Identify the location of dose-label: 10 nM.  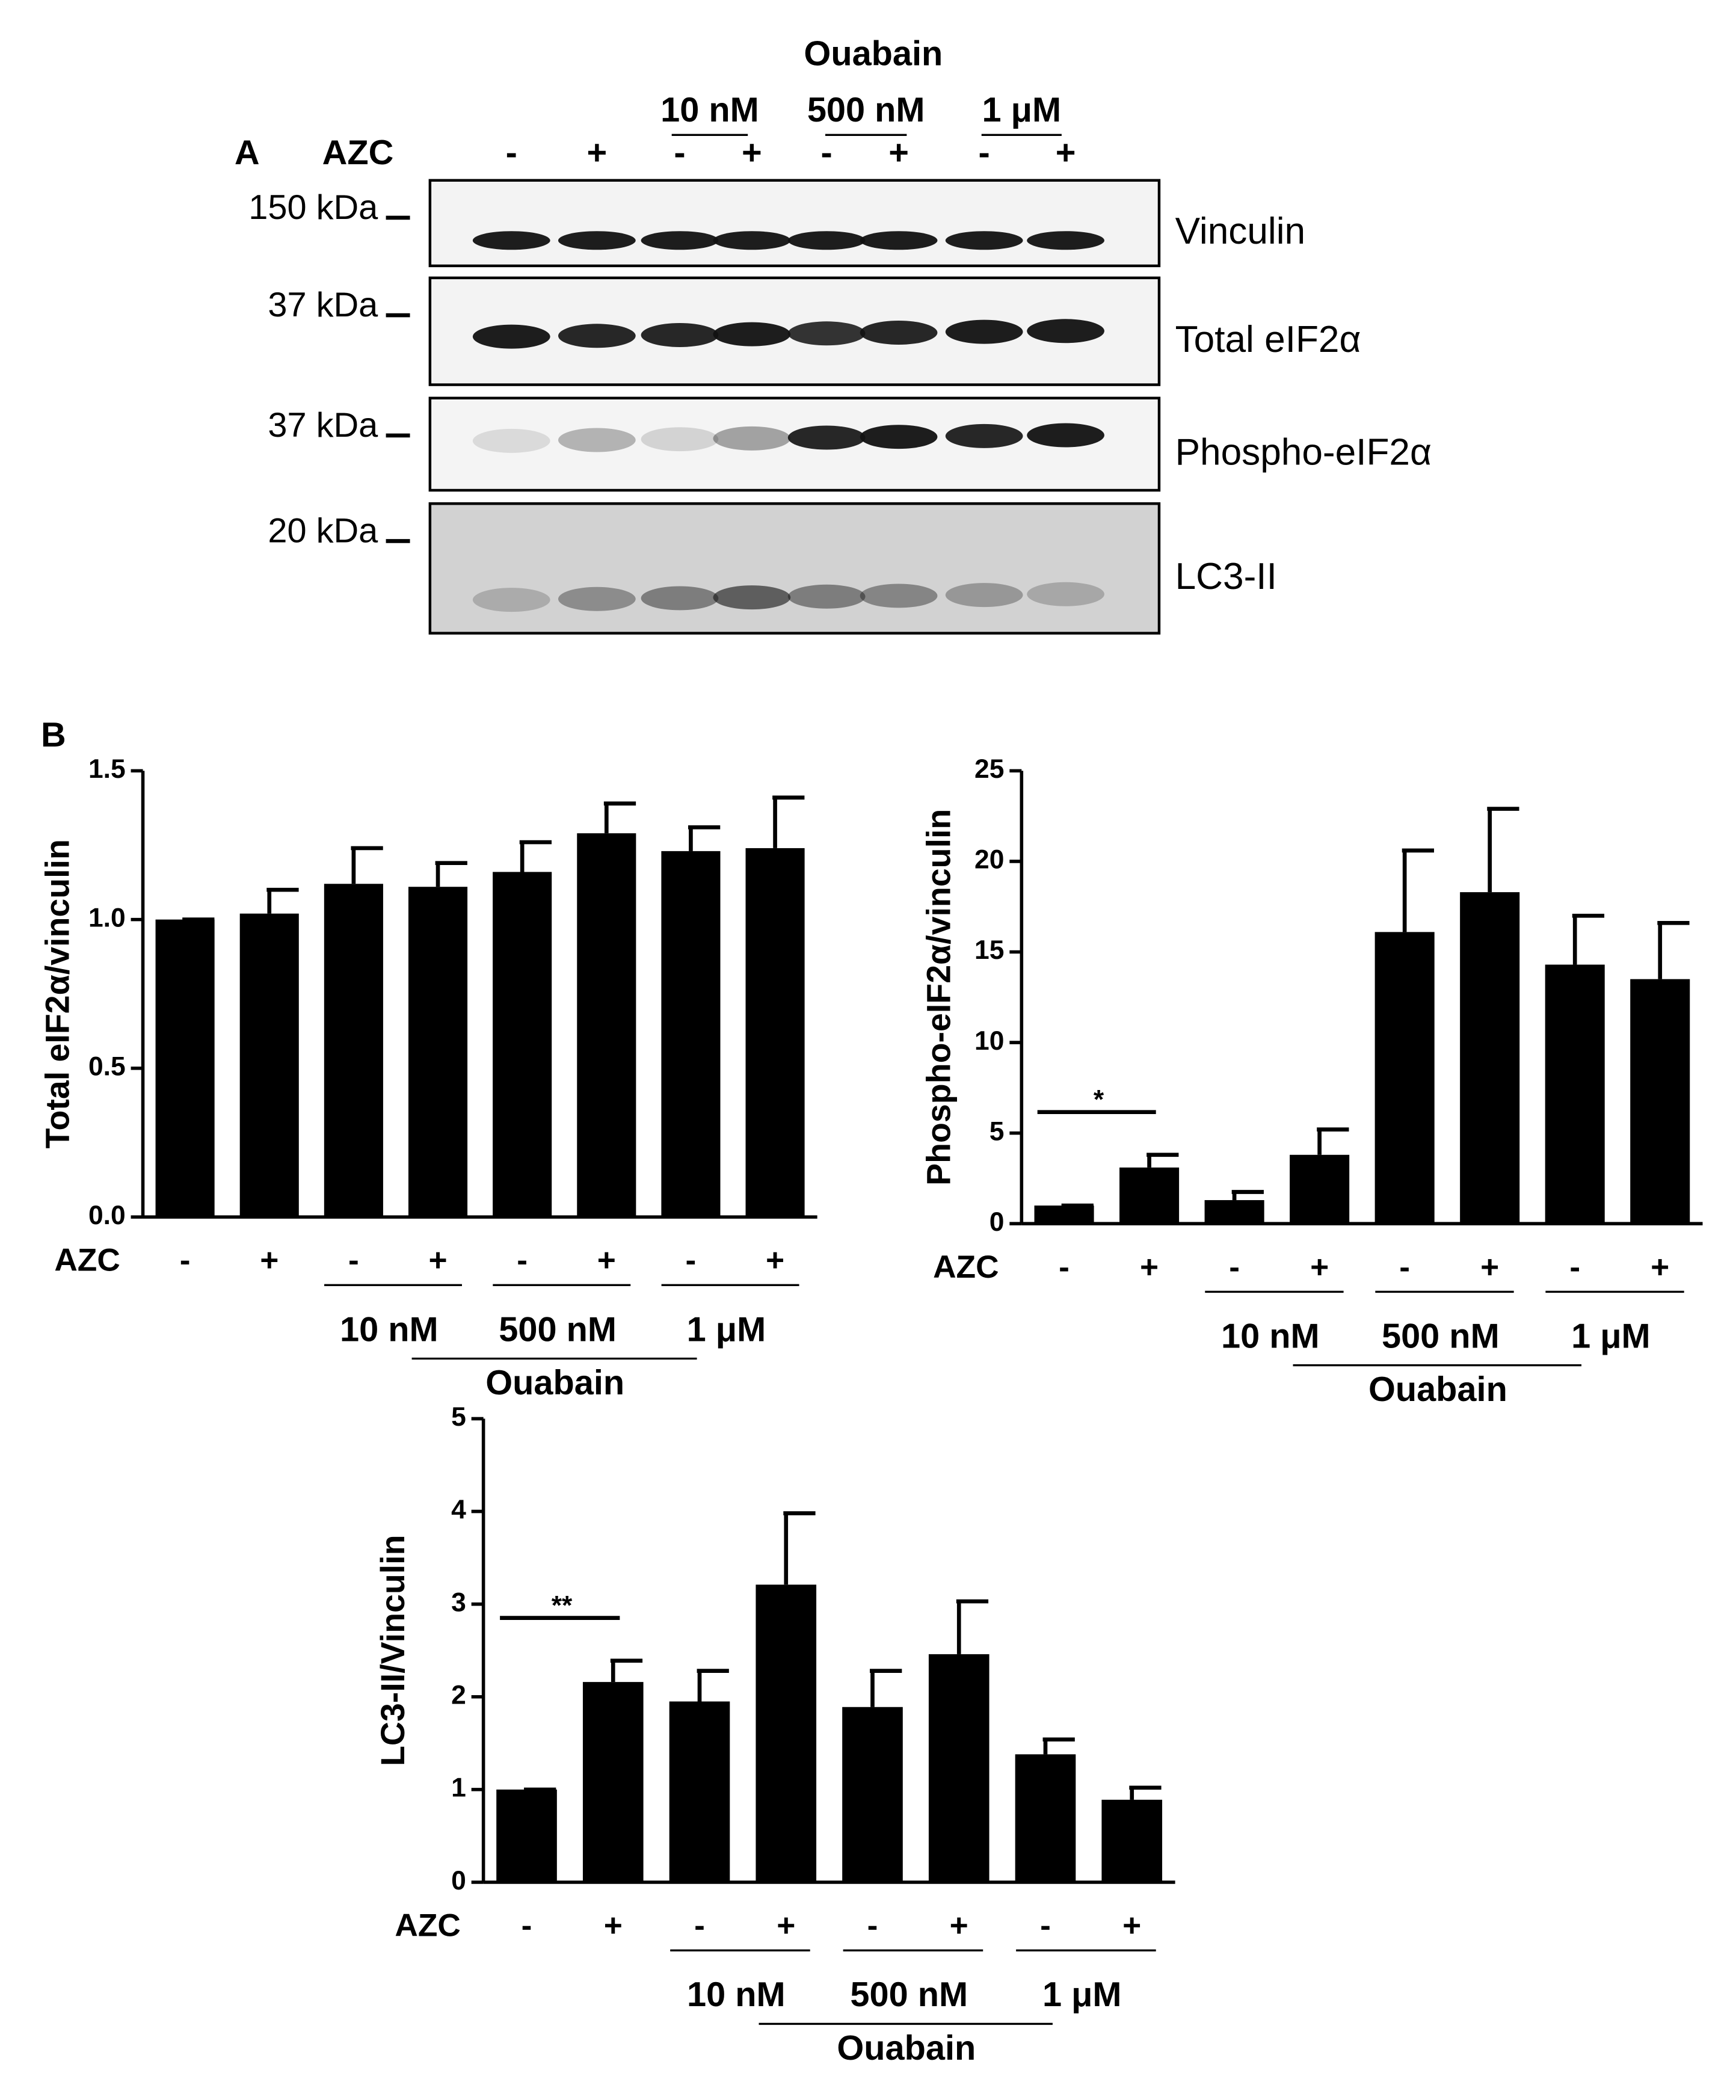
(709, 110).